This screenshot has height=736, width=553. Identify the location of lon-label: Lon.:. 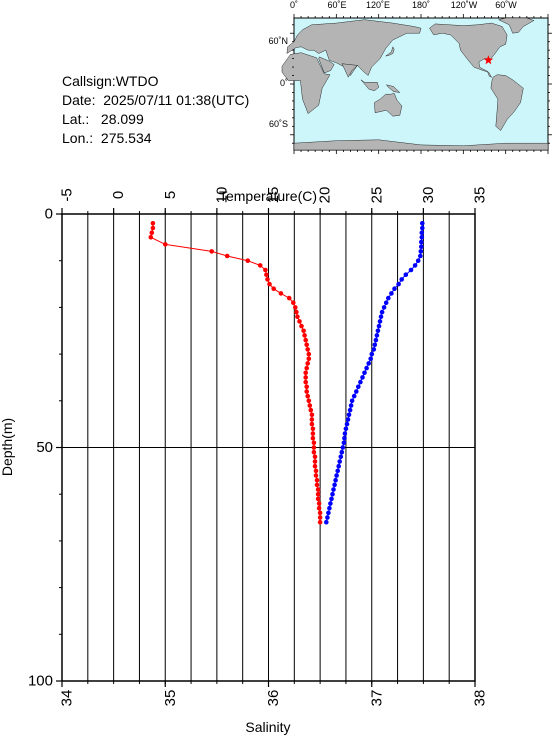
(78, 138).